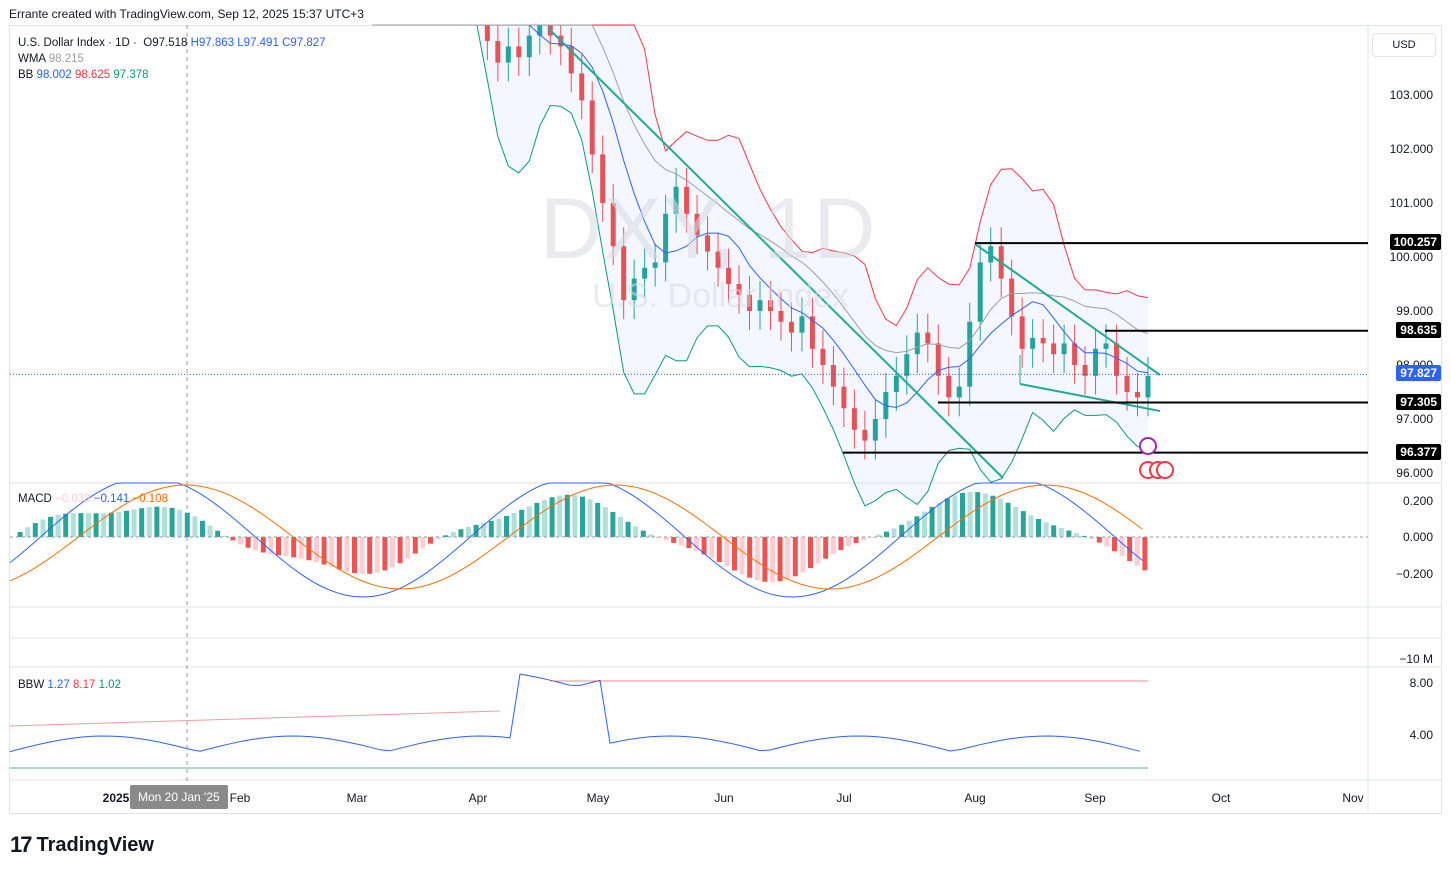 The image size is (1451, 875). What do you see at coordinates (35, 499) in the screenshot?
I see `legend-macd-label: MACD` at bounding box center [35, 499].